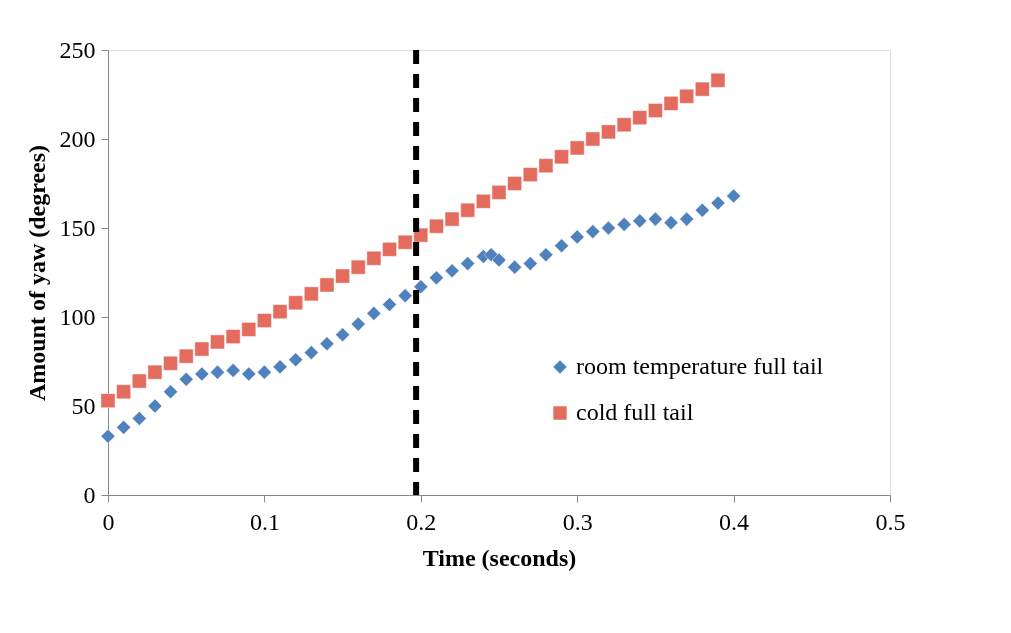 The image size is (1011, 633). What do you see at coordinates (83, 405) in the screenshot?
I see `y-tick-label: 50` at bounding box center [83, 405].